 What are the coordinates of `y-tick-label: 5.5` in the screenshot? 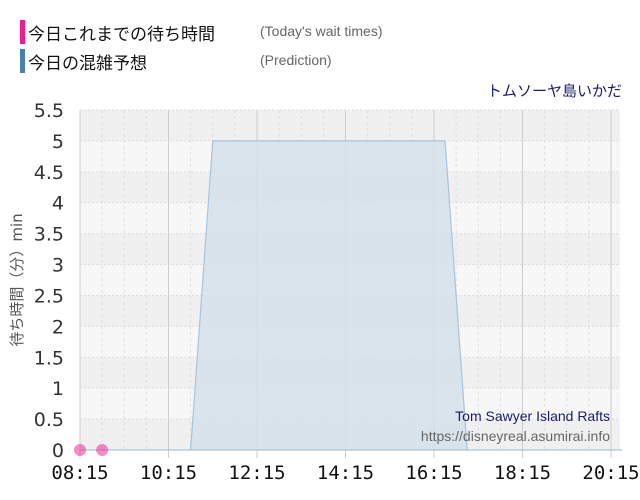 It's located at (49, 111).